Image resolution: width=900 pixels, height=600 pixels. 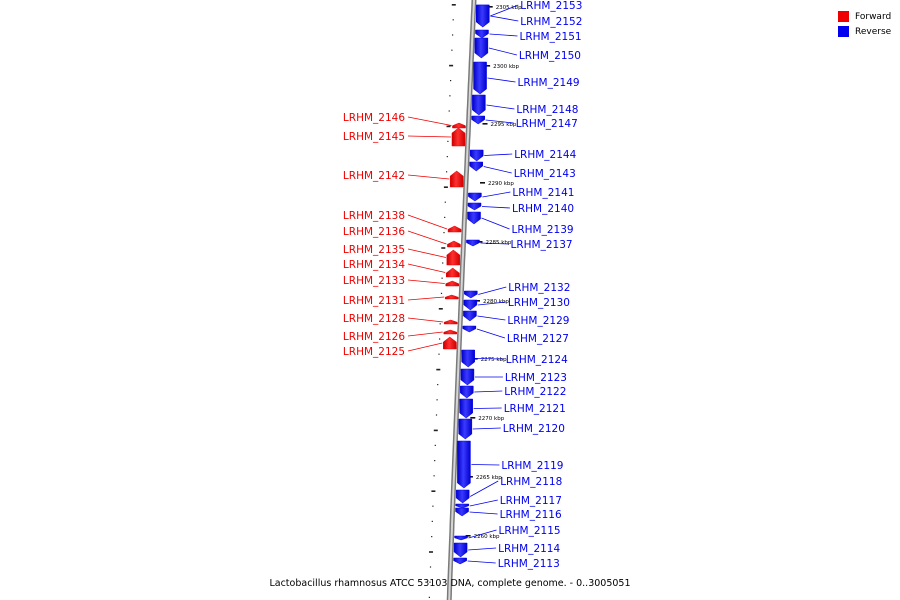 I want to click on reverse-gene-label: LRHM_2132, so click(x=539, y=288).